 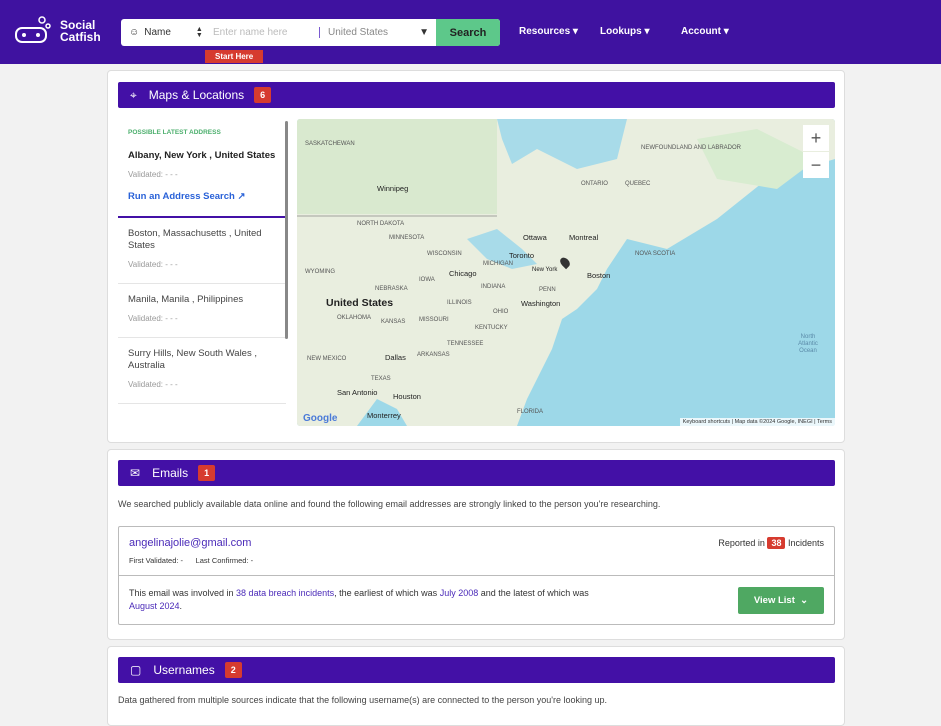 What do you see at coordinates (463, 273) in the screenshot?
I see `map-city-label: Chicago` at bounding box center [463, 273].